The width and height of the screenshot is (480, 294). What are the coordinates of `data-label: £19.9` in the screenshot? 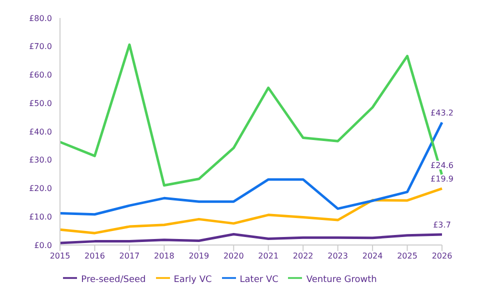 It's located at (442, 179).